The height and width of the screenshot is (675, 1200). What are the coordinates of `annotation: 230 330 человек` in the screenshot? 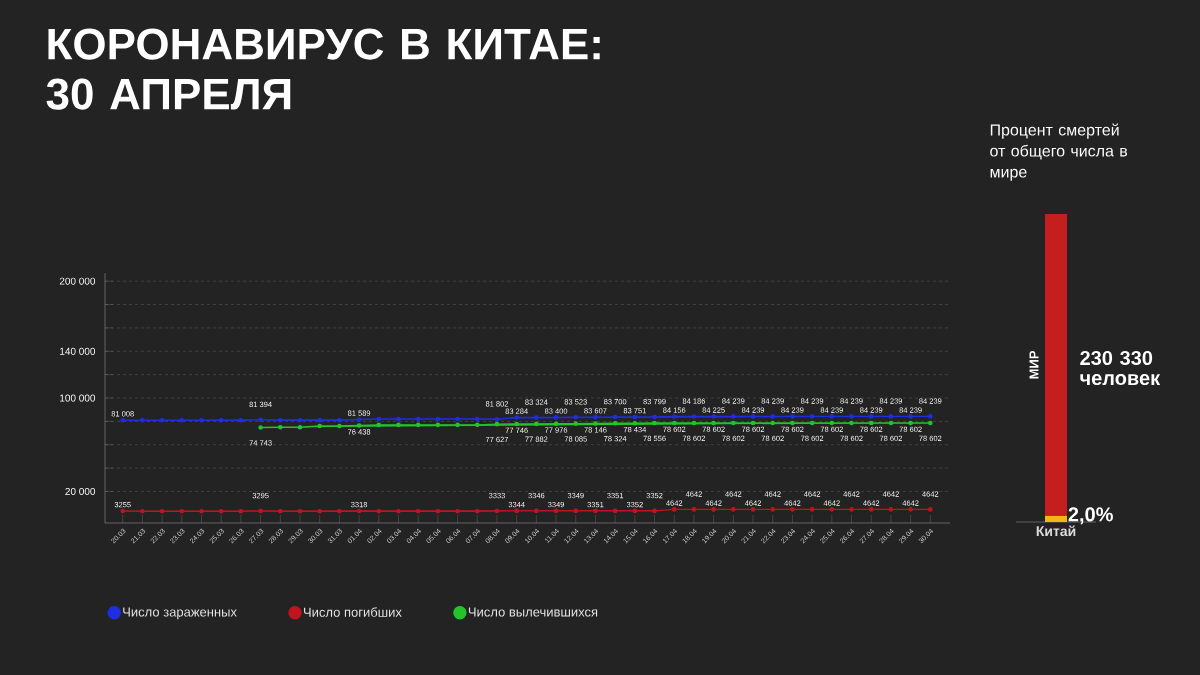 It's located at (1120, 368).